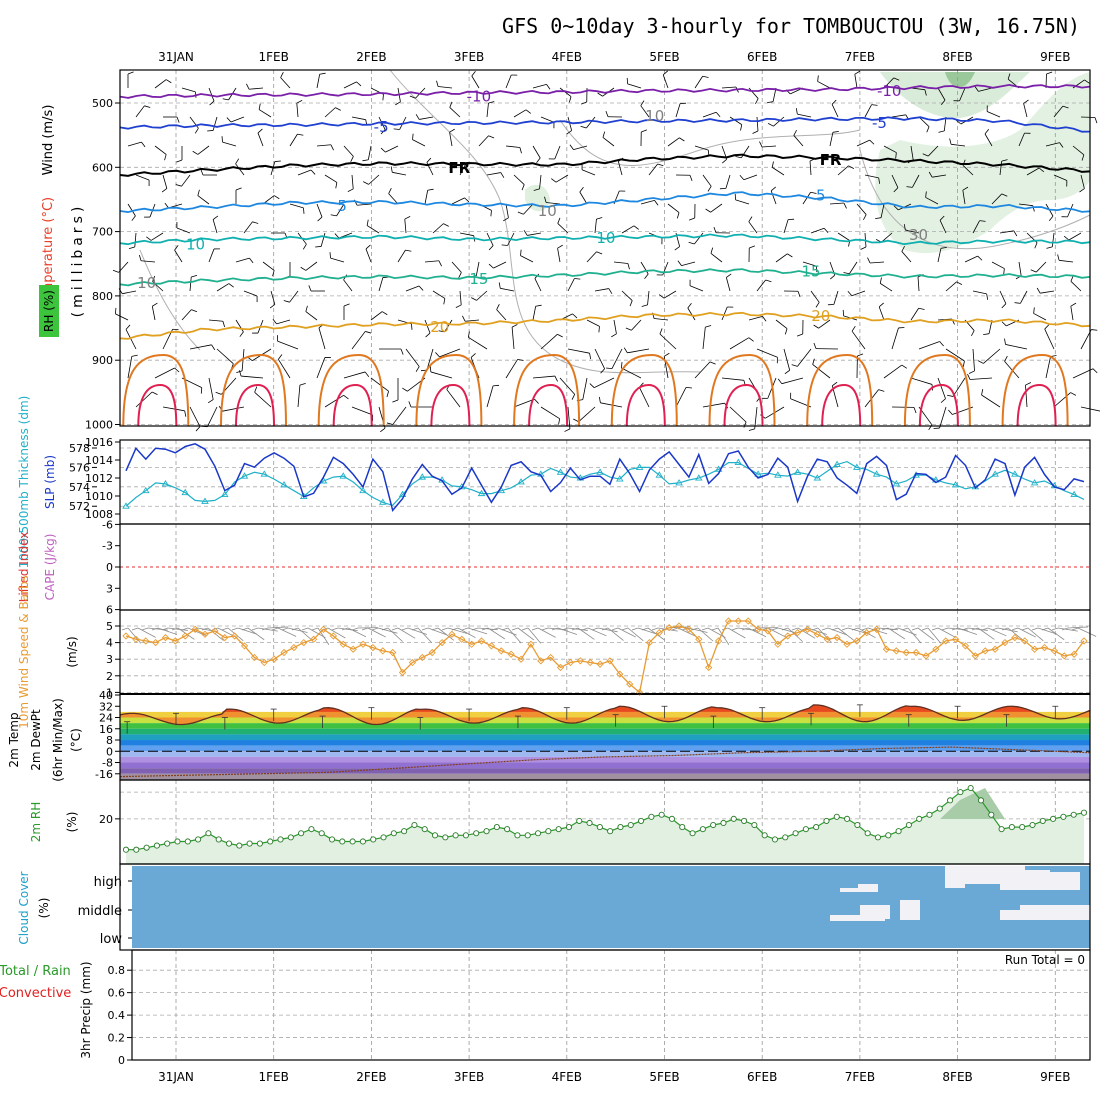 The height and width of the screenshot is (1100, 1100). I want to click on precip-grid, so click(611, 1005).